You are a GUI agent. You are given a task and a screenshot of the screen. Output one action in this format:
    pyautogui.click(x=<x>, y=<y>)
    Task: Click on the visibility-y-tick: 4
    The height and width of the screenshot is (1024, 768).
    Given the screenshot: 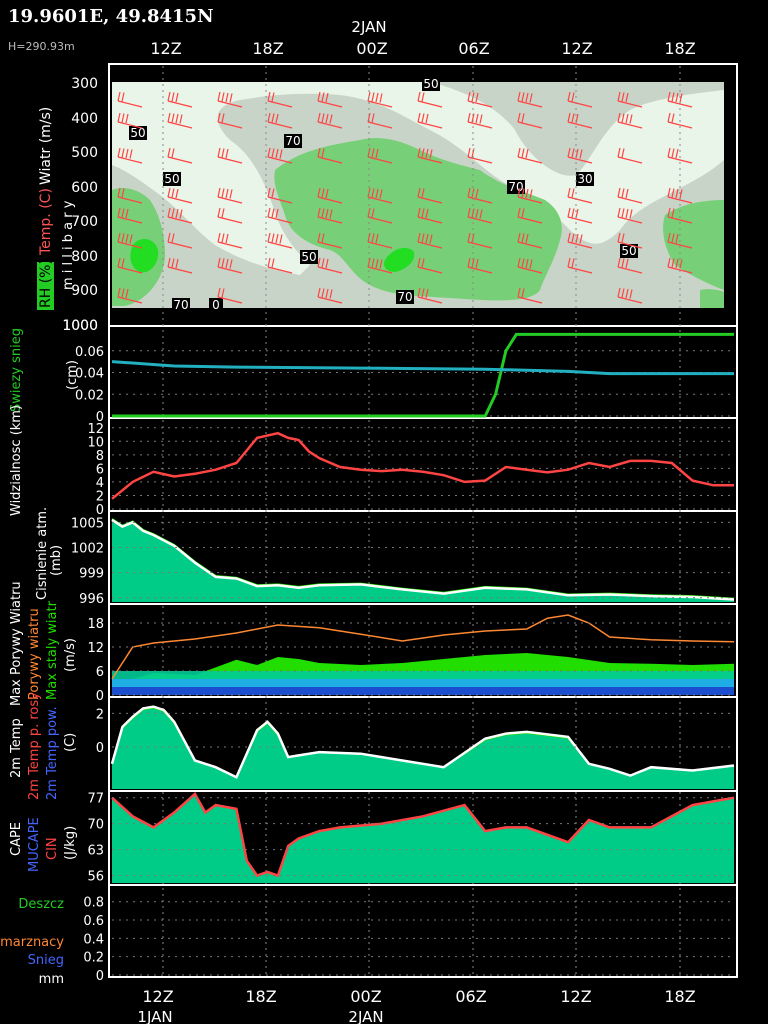 What is the action you would take?
    pyautogui.click(x=100, y=483)
    